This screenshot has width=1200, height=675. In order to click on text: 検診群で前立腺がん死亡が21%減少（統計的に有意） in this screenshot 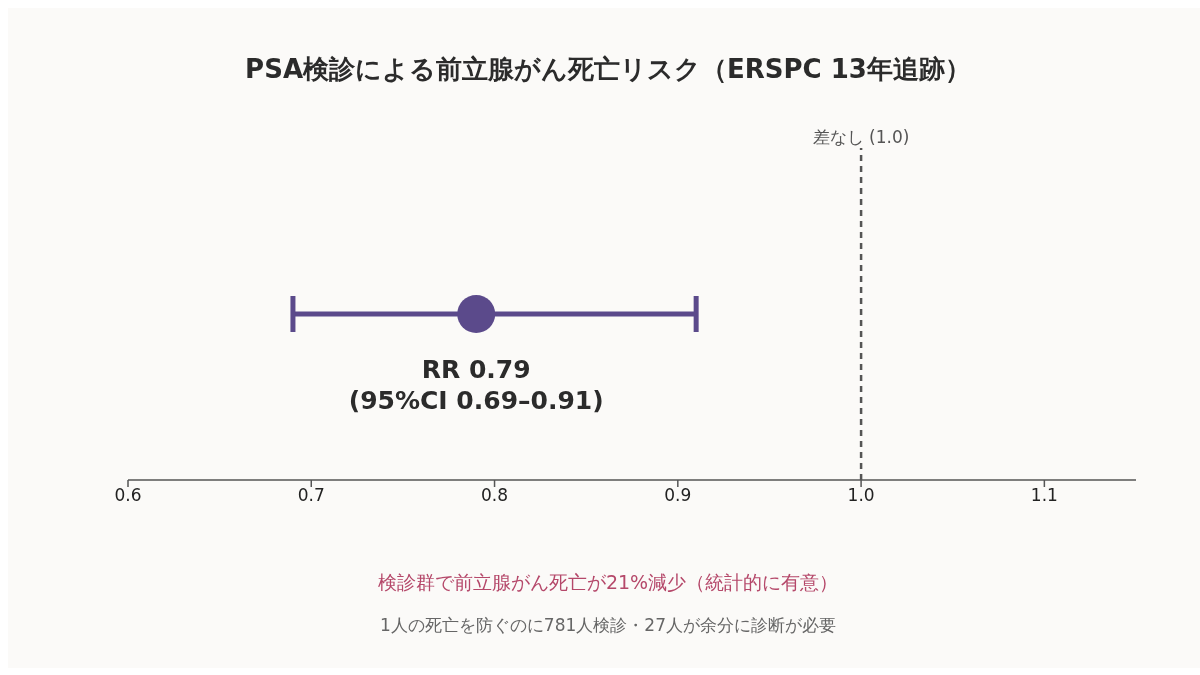, I will do `click(608, 582)`.